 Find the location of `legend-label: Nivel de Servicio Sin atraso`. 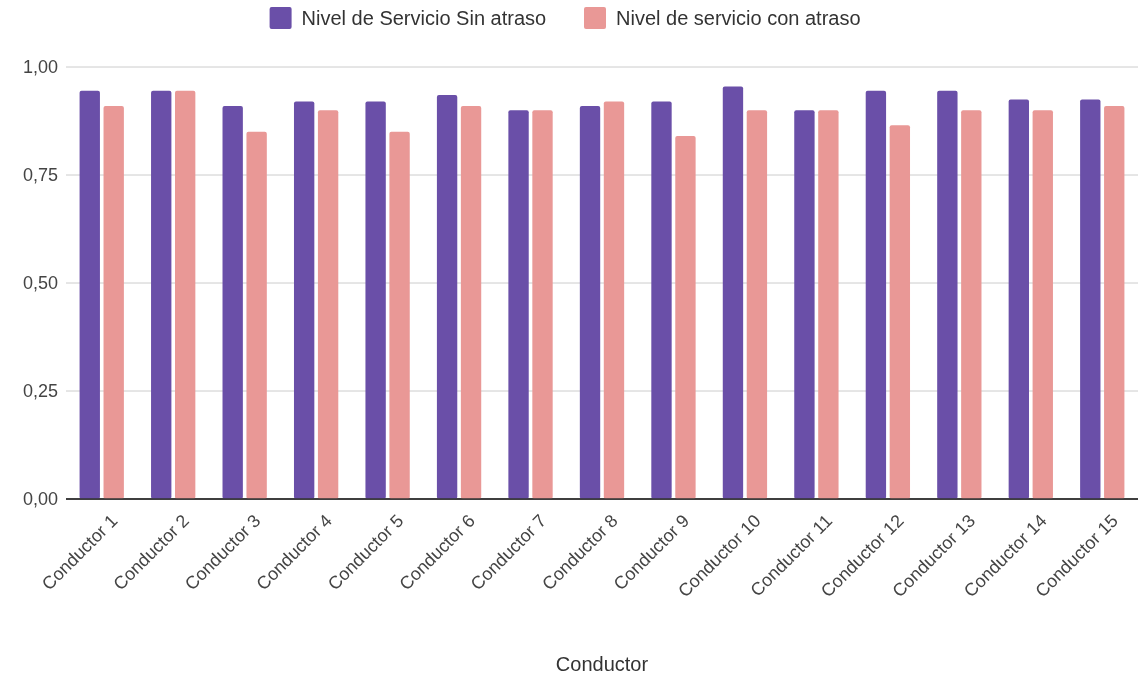

legend-label: Nivel de Servicio Sin atraso is located at coordinates (424, 18).